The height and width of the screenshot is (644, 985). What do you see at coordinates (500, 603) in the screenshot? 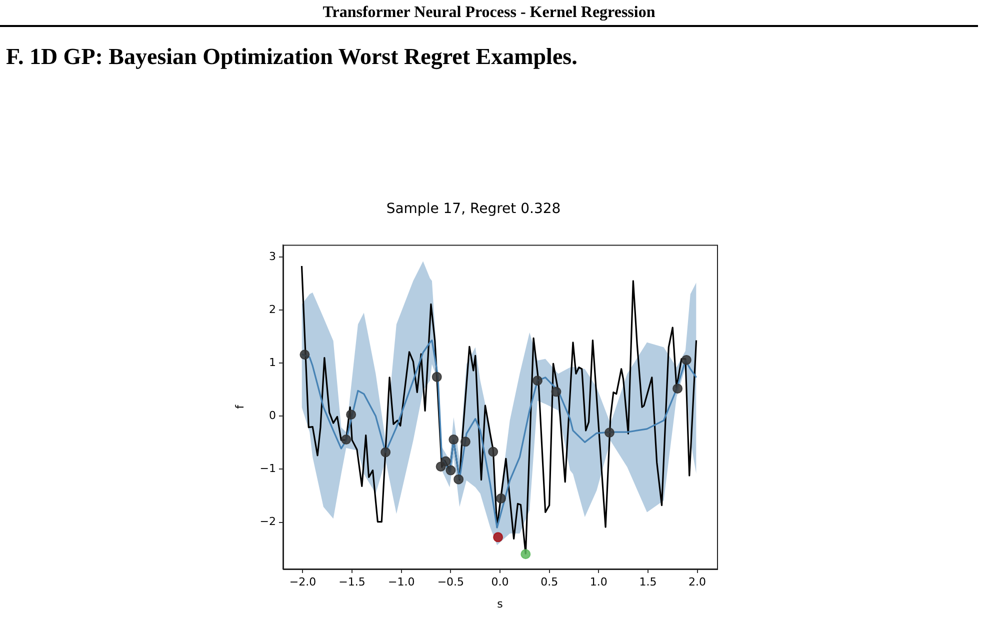
I see `x-axis-title: s` at bounding box center [500, 603].